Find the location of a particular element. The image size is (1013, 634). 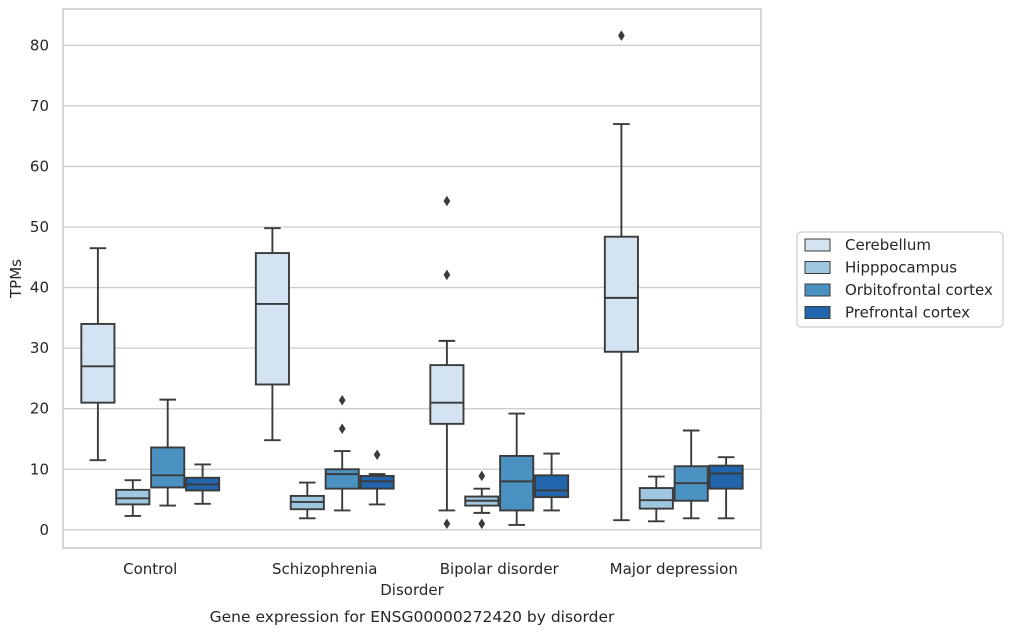

legend-label: Orbitofrontal cortex is located at coordinates (919, 290).